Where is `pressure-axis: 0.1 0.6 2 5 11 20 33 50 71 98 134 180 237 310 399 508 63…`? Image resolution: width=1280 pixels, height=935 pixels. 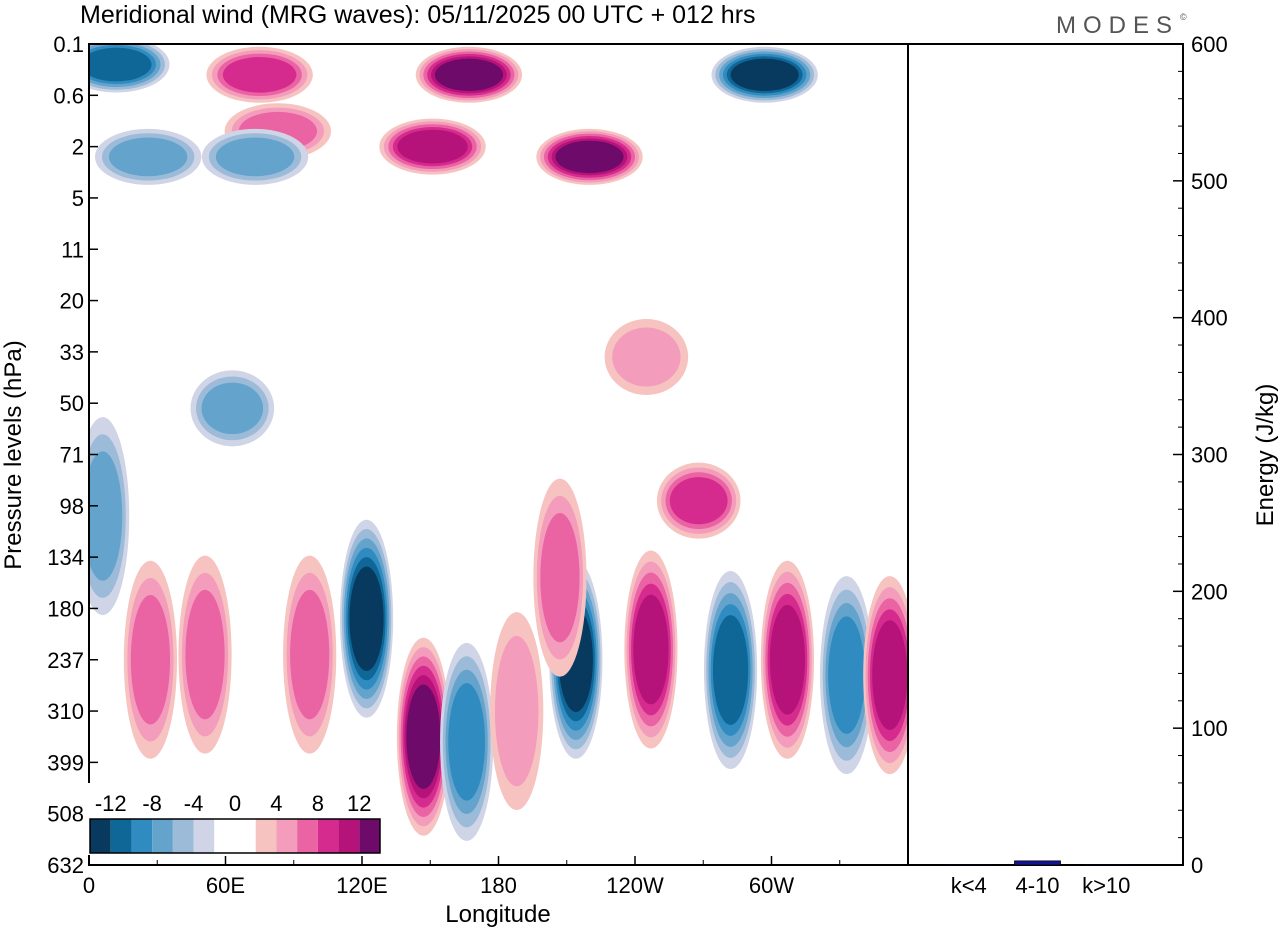 pressure-axis: 0.1 0.6 2 5 11 20 33 50 71 98 134 180 237 310 399 508 63… is located at coordinates (72, 455).